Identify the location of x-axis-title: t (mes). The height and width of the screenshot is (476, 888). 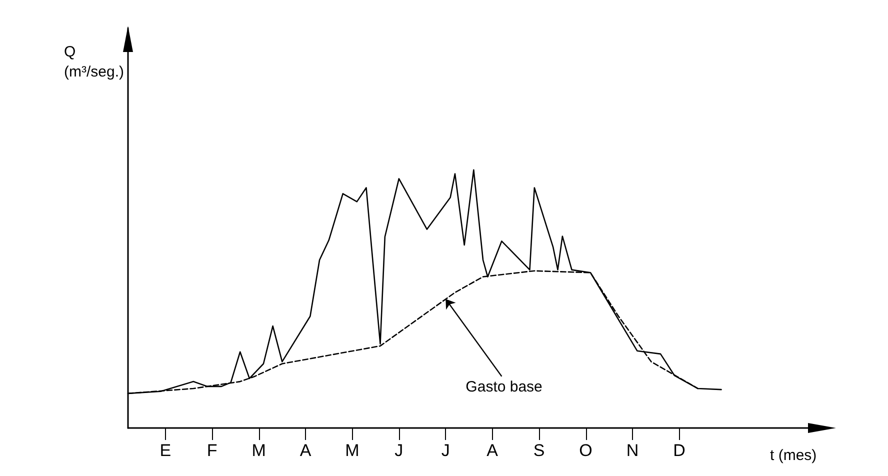
(793, 455).